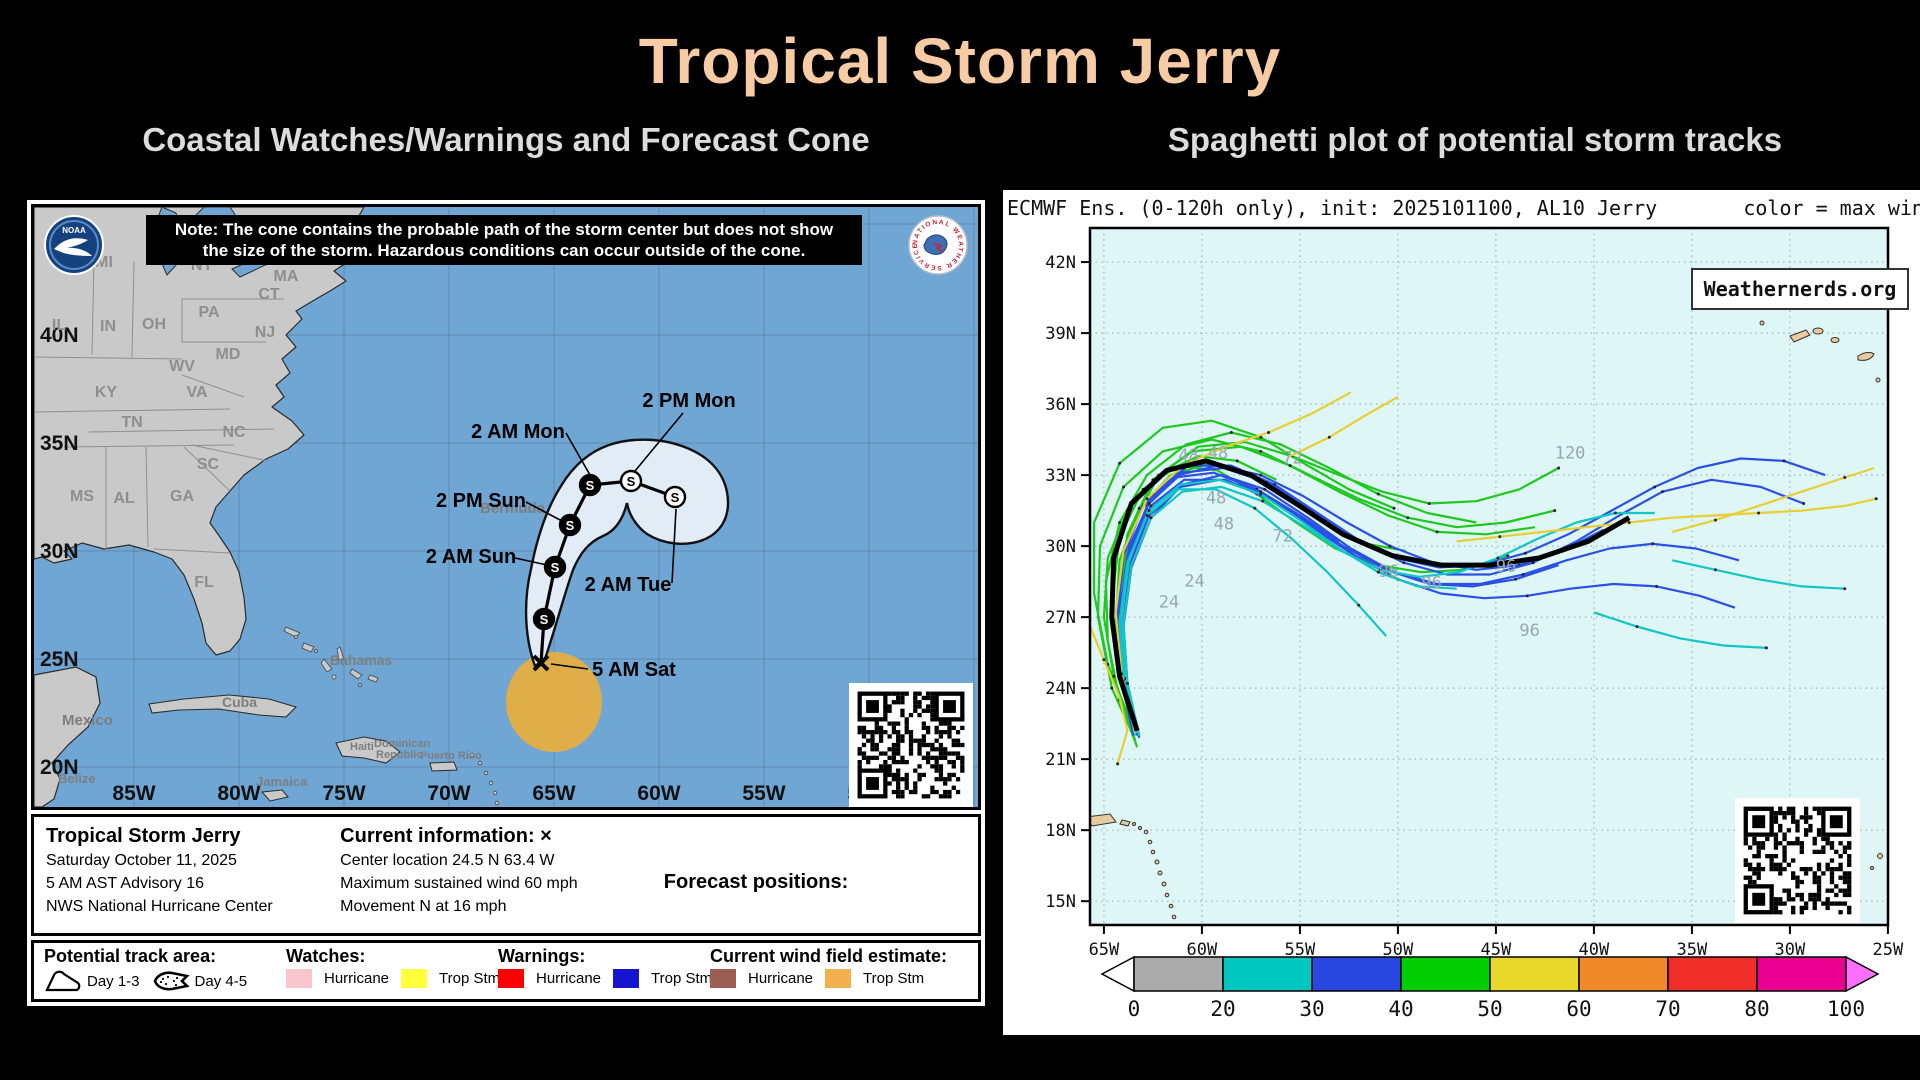 This screenshot has height=1080, width=1920. I want to click on storm-agency: NWS National Hurricane Center, so click(159, 906).